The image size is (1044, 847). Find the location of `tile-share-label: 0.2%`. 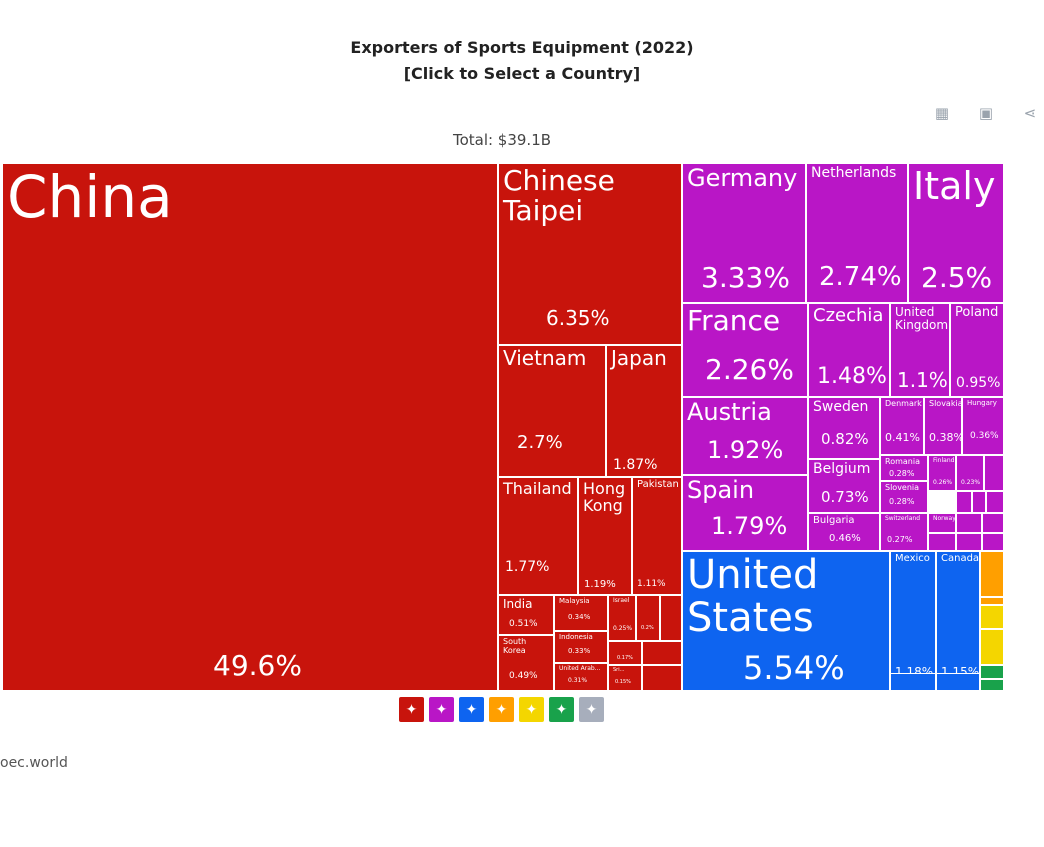

tile-share-label: 0.2% is located at coordinates (647, 628).